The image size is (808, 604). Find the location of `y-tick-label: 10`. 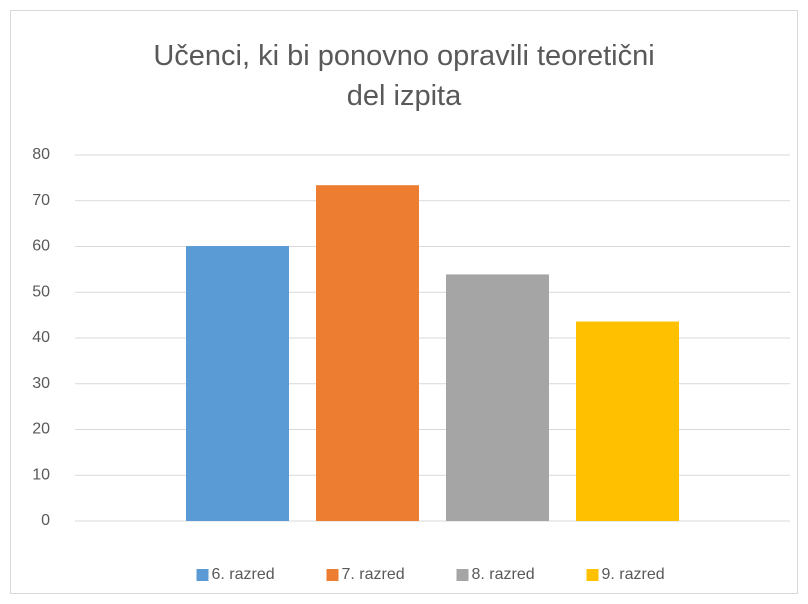

y-tick-label: 10 is located at coordinates (41, 474).